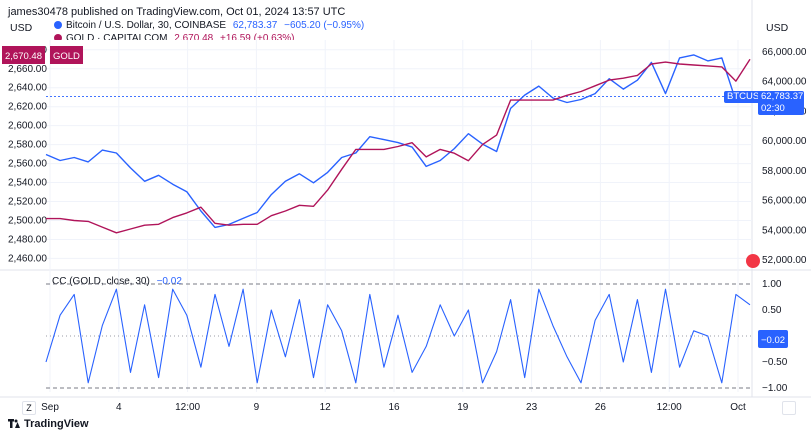  I want to click on right-tick-label: 66,000.00, so click(784, 52).